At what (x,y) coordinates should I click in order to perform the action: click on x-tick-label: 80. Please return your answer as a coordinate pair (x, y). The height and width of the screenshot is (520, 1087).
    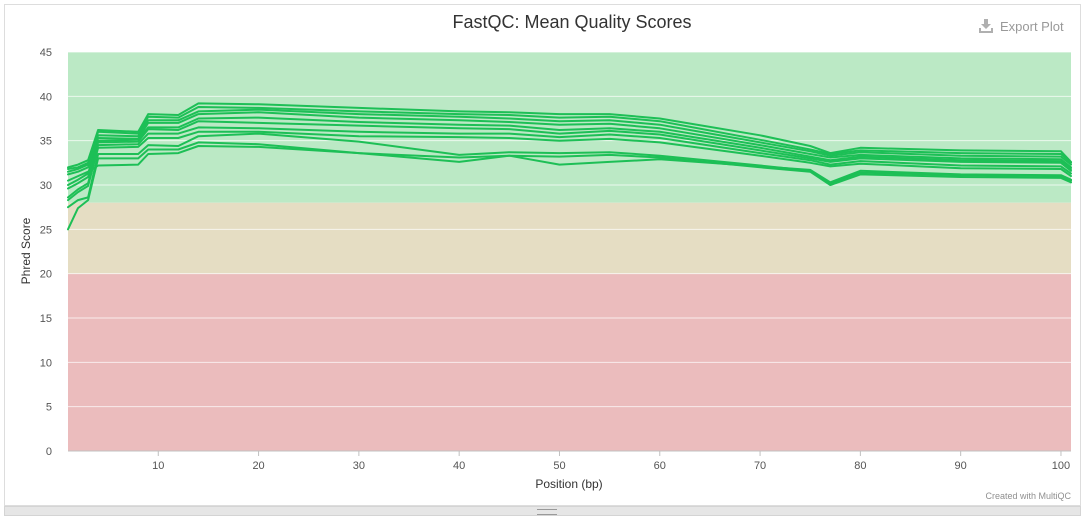
    Looking at the image, I should click on (860, 466).